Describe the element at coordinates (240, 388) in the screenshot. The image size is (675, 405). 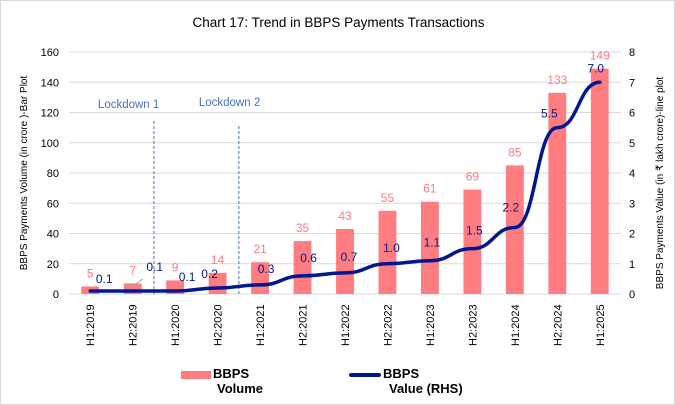
I see `legend-label-volume-2: Volume` at that location.